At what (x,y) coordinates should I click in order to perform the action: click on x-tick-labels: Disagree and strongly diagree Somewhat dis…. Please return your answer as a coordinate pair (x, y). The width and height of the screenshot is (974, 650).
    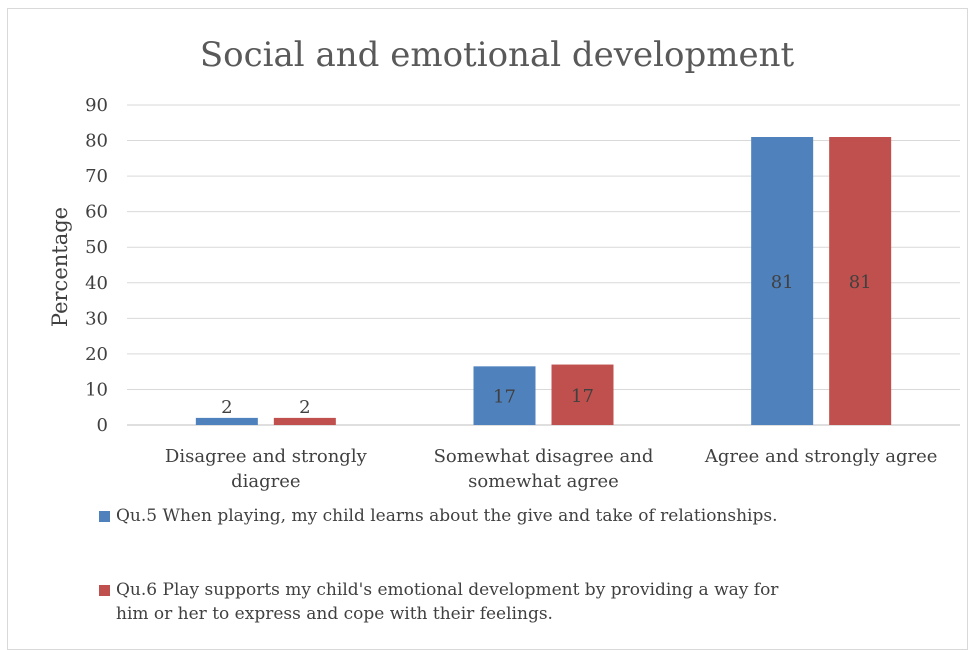
    Looking at the image, I should click on (551, 469).